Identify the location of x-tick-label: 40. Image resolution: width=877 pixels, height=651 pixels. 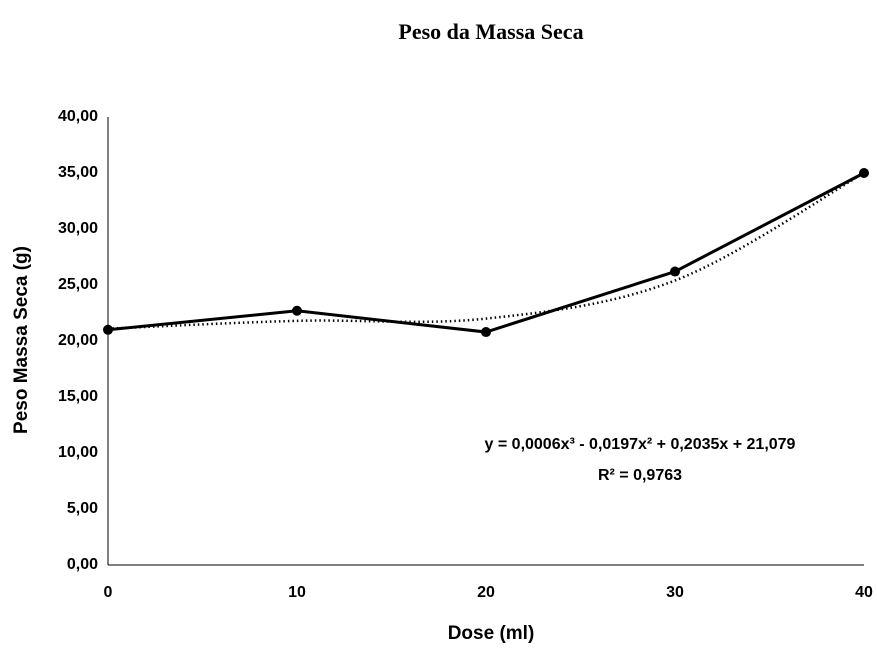
(864, 592).